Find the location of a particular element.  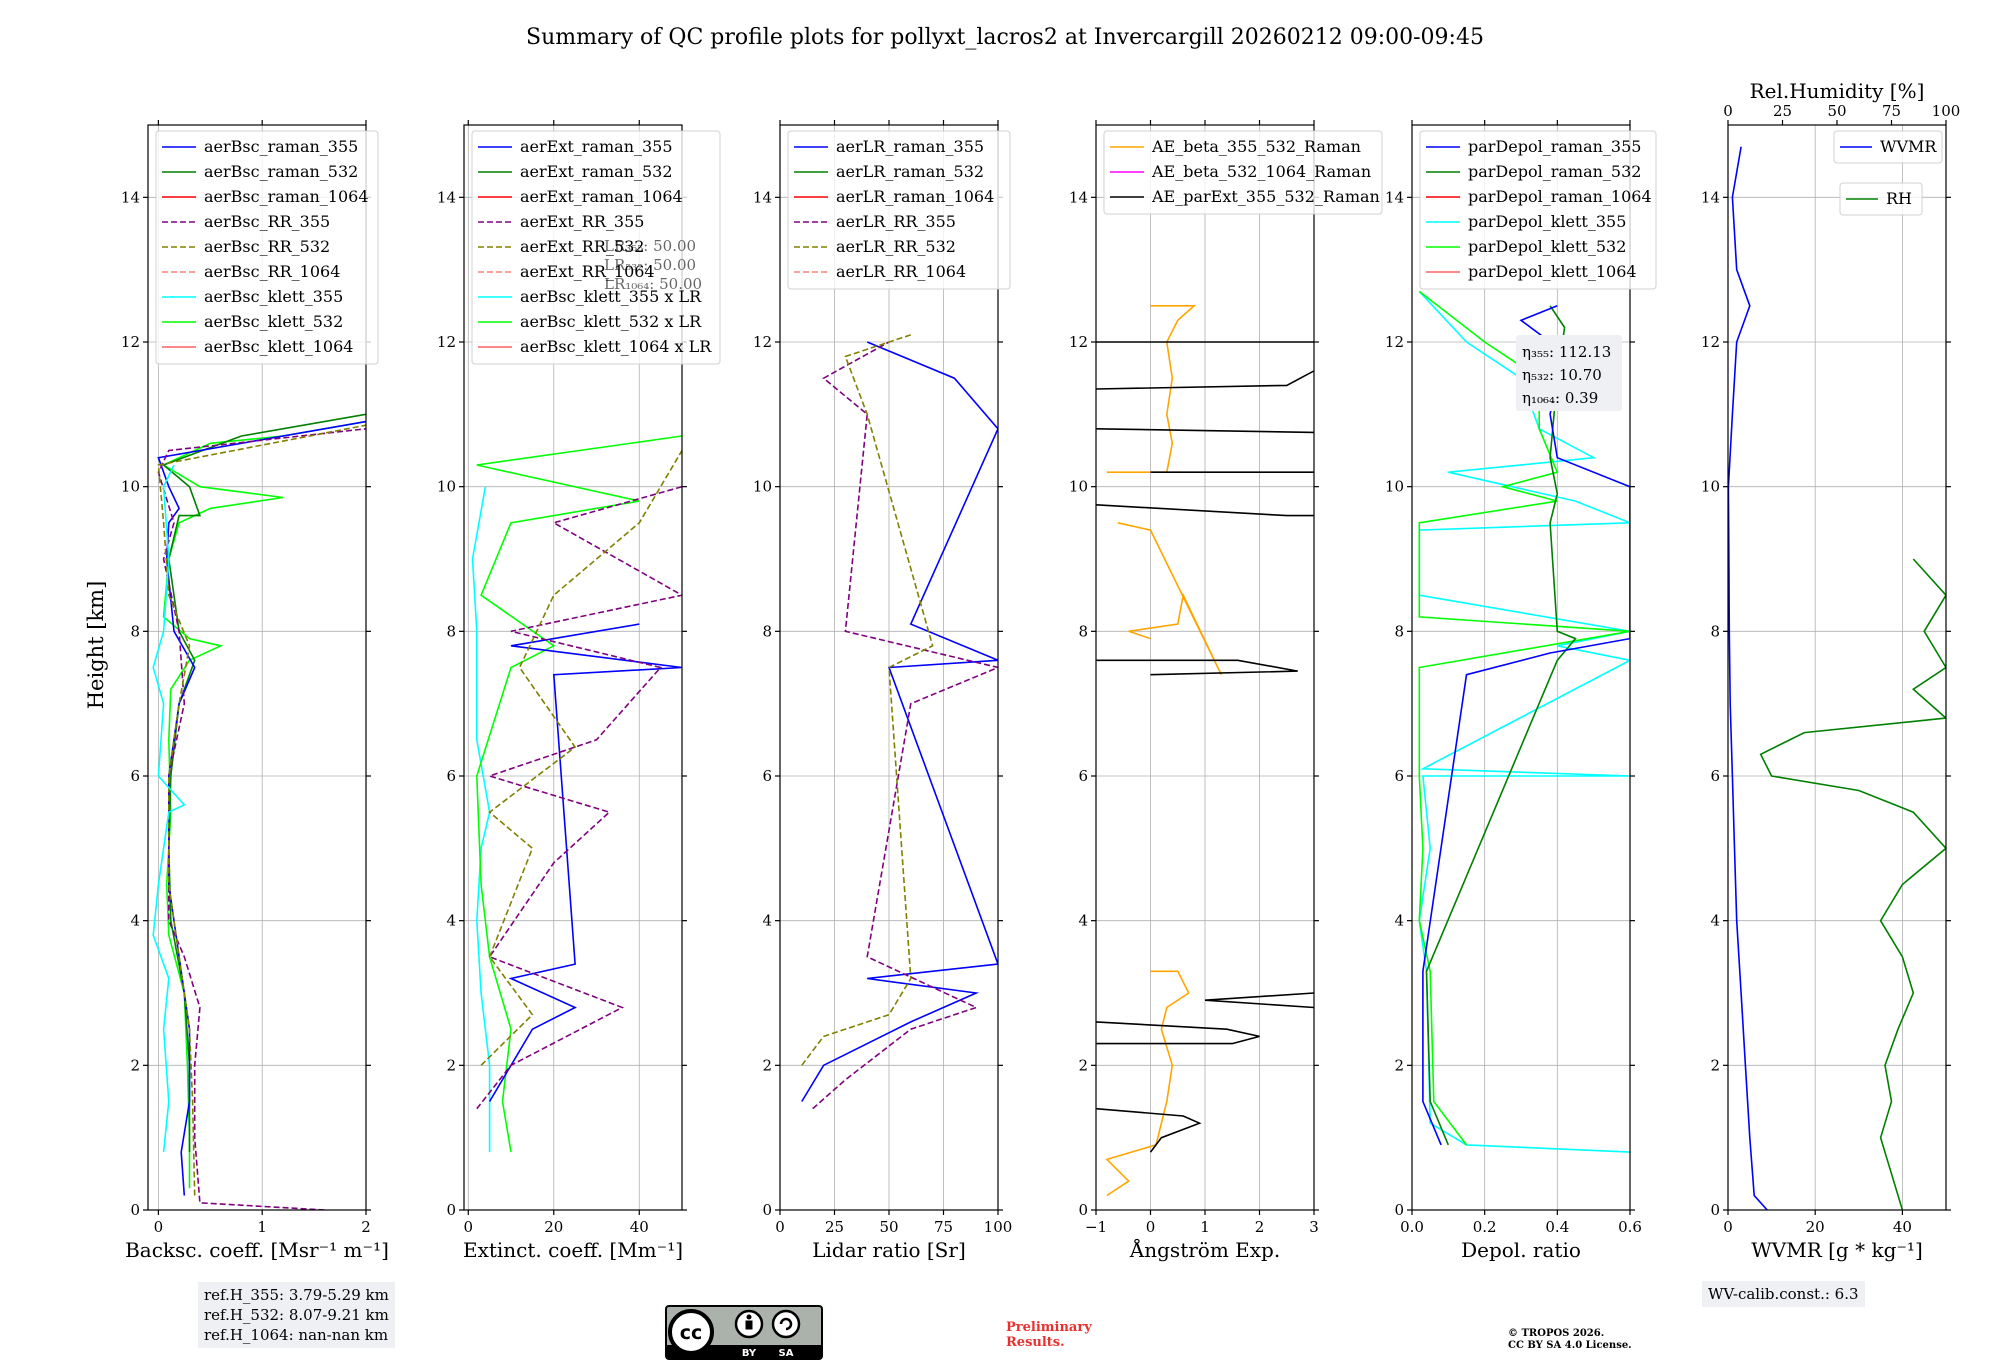

legend-label: aerBsc_klett_355 x LR is located at coordinates (611, 296).